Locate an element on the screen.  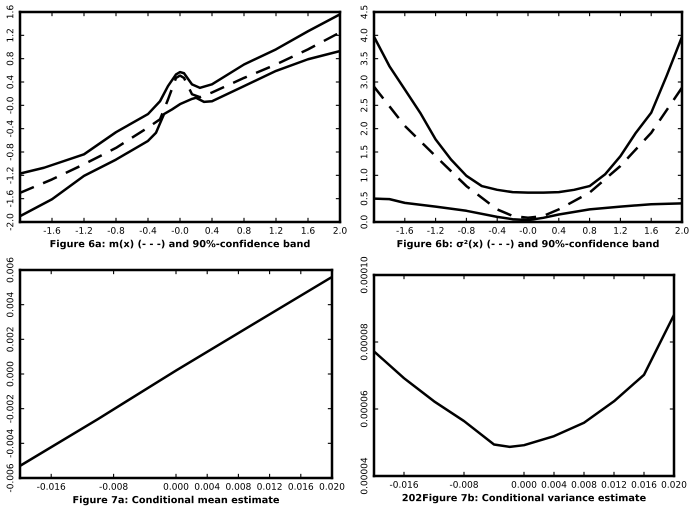
y-tick-label: 4.0 is located at coordinates (364, 35).